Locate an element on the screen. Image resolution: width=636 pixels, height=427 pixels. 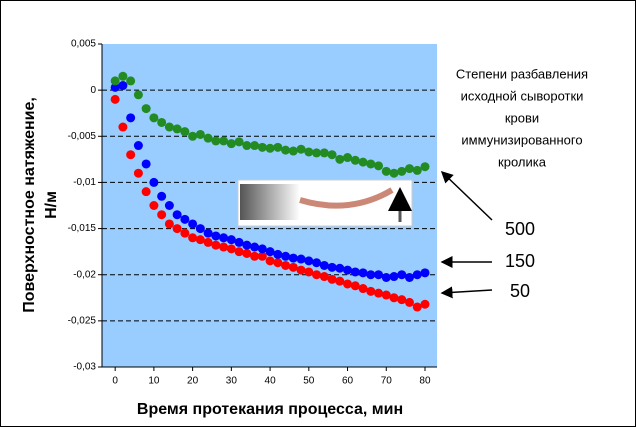
x-tick-label: 70 is located at coordinates (387, 381).